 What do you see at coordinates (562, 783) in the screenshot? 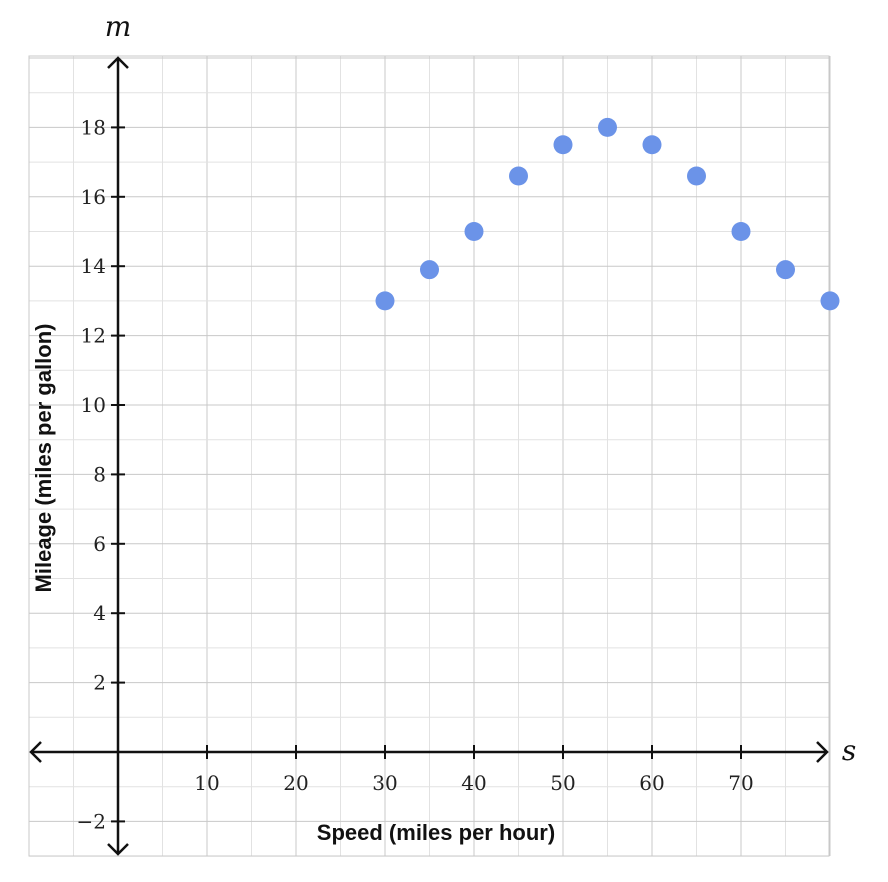
I see `x-tick-label: 50` at bounding box center [562, 783].